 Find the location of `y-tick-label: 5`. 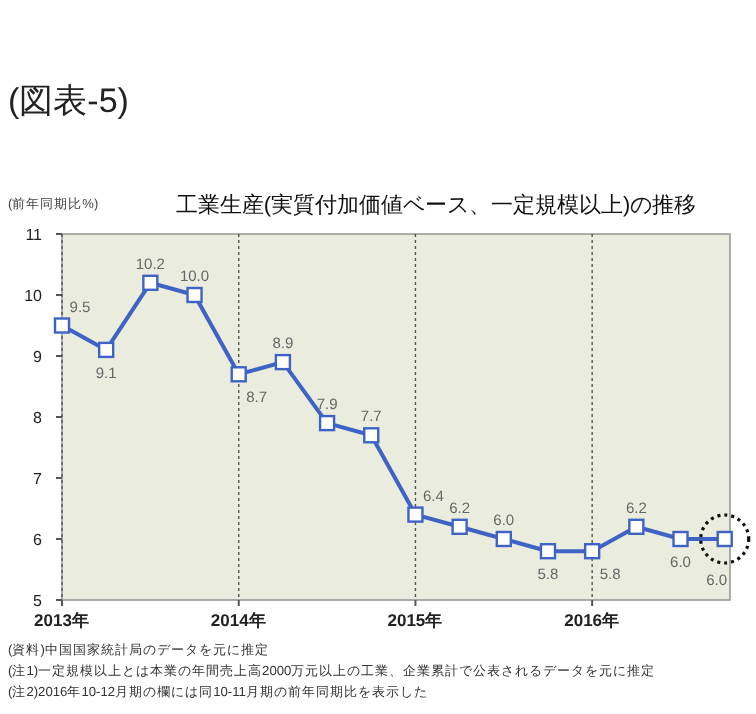

y-tick-label: 5 is located at coordinates (38, 601).